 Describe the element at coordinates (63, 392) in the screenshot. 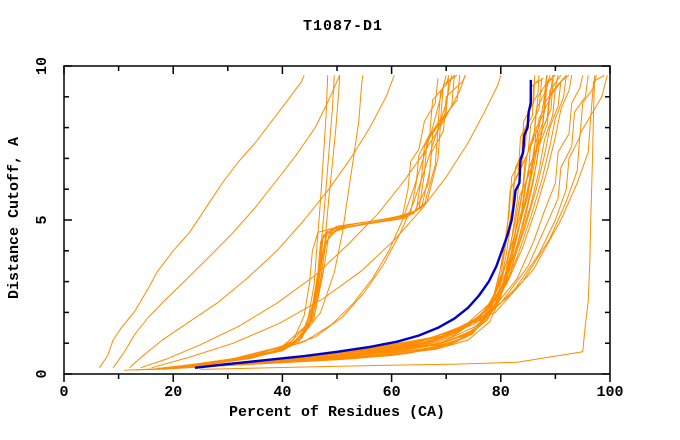

I see `x-tick-label: 0` at that location.